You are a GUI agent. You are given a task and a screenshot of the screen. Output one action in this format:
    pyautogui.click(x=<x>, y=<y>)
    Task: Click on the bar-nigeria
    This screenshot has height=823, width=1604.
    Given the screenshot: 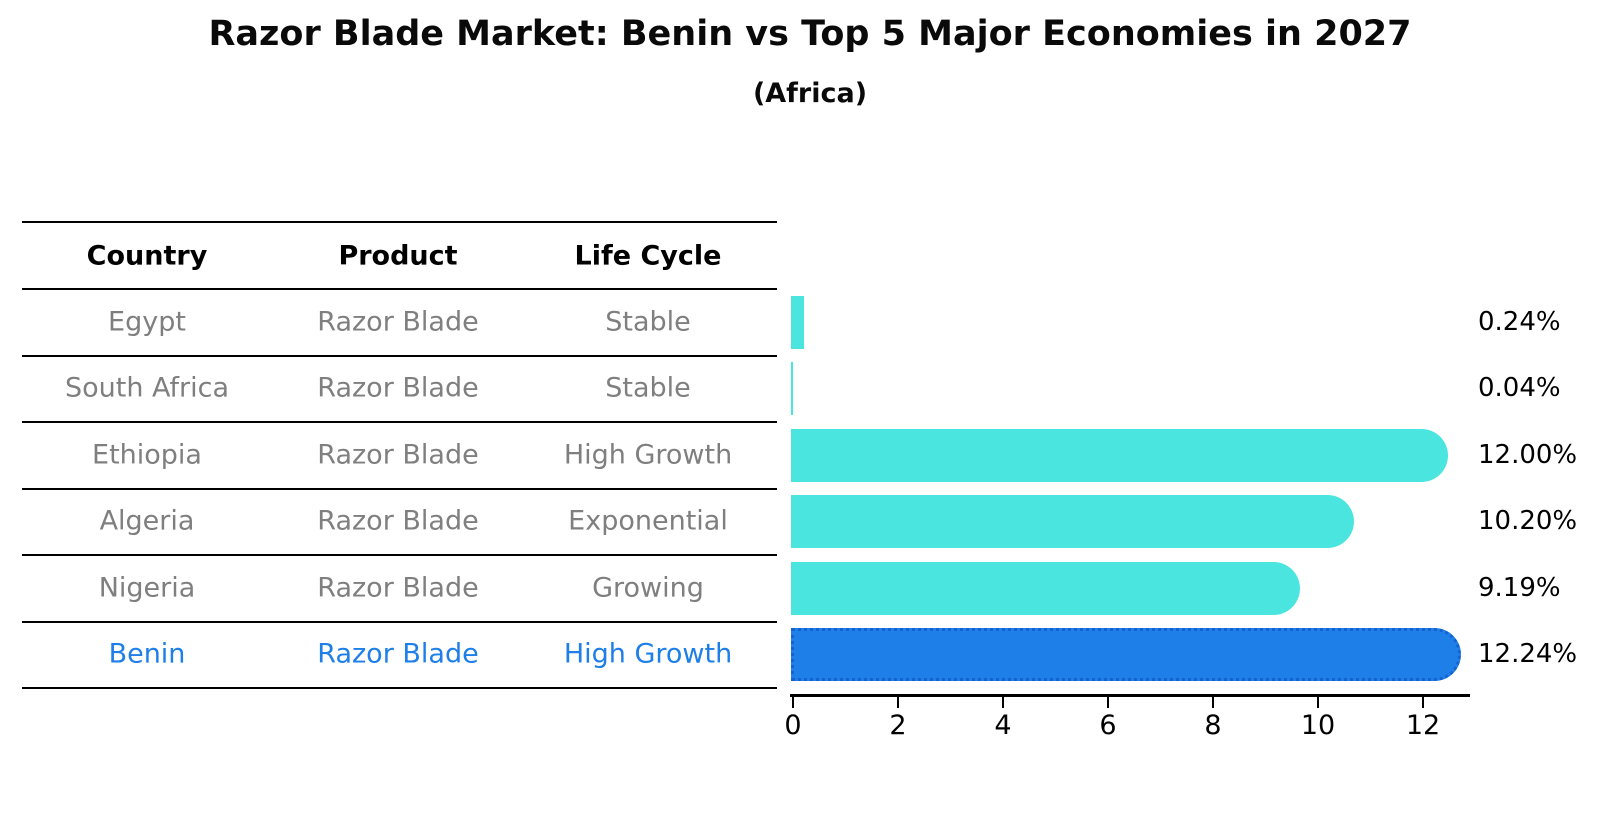 What is the action you would take?
    pyautogui.click(x=1046, y=588)
    